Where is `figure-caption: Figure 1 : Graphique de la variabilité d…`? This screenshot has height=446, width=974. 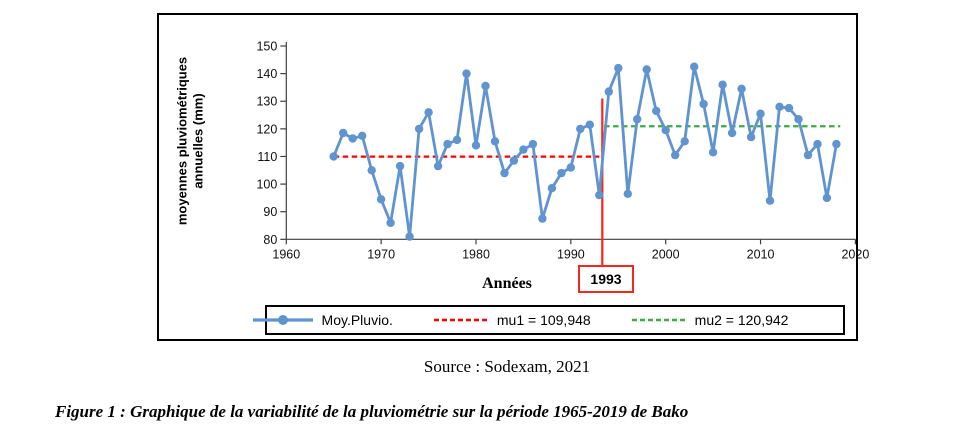 figure-caption: Figure 1 : Graphique de la variabilité d… is located at coordinates (372, 411).